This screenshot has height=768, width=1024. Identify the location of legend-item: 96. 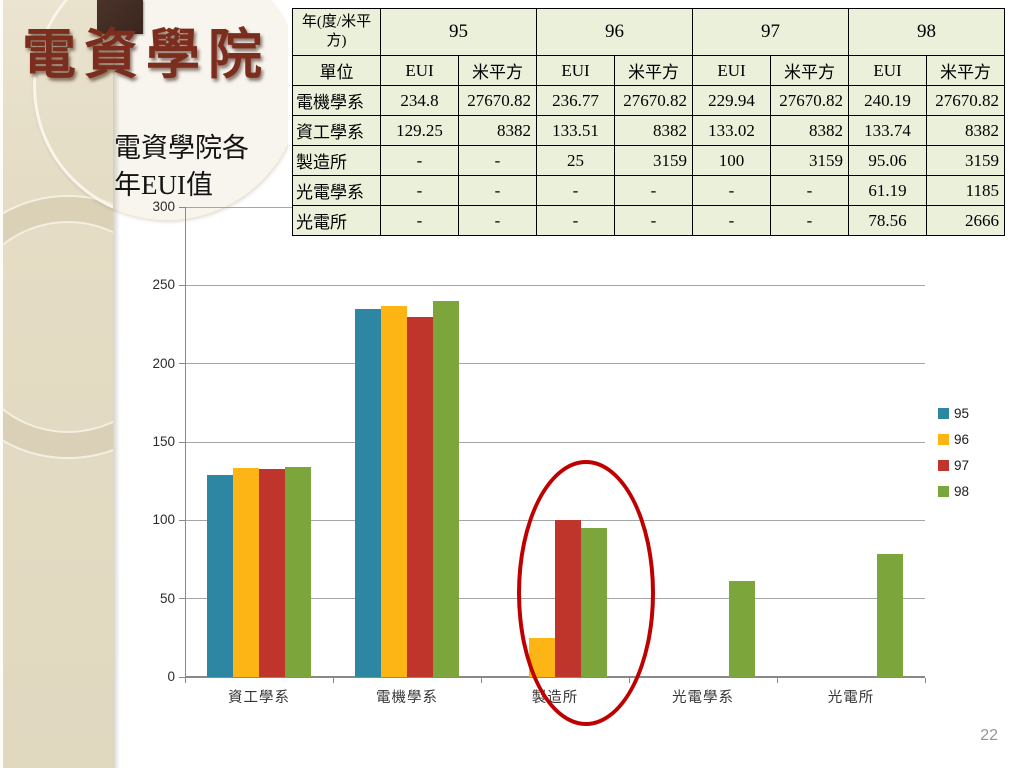
(953, 439).